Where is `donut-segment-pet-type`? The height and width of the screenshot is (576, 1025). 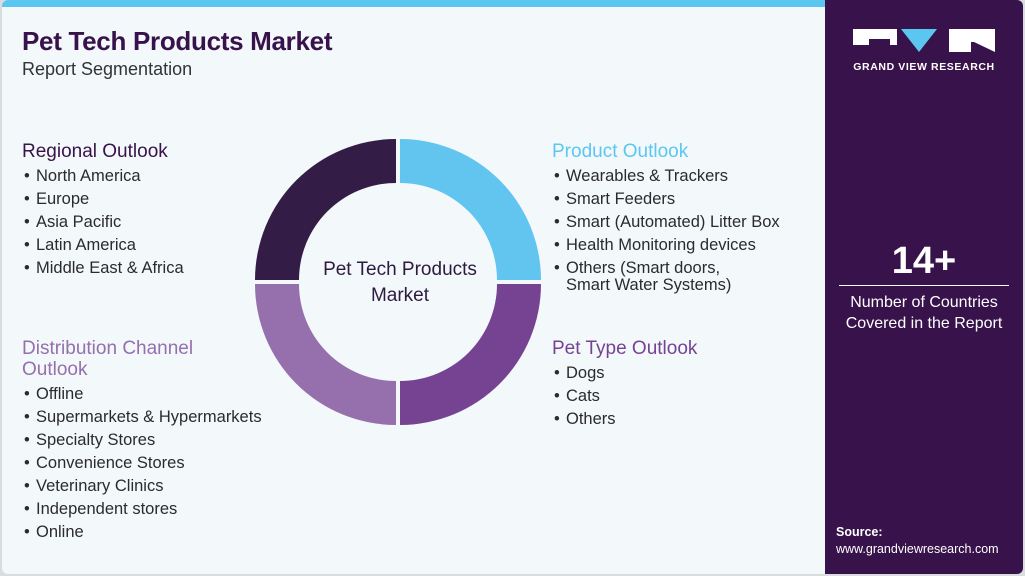
donut-segment-pet-type is located at coordinates (470, 354).